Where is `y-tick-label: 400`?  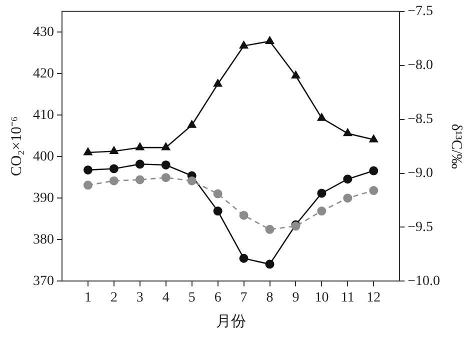
y-tick-label: 400 is located at coordinates (43, 156).